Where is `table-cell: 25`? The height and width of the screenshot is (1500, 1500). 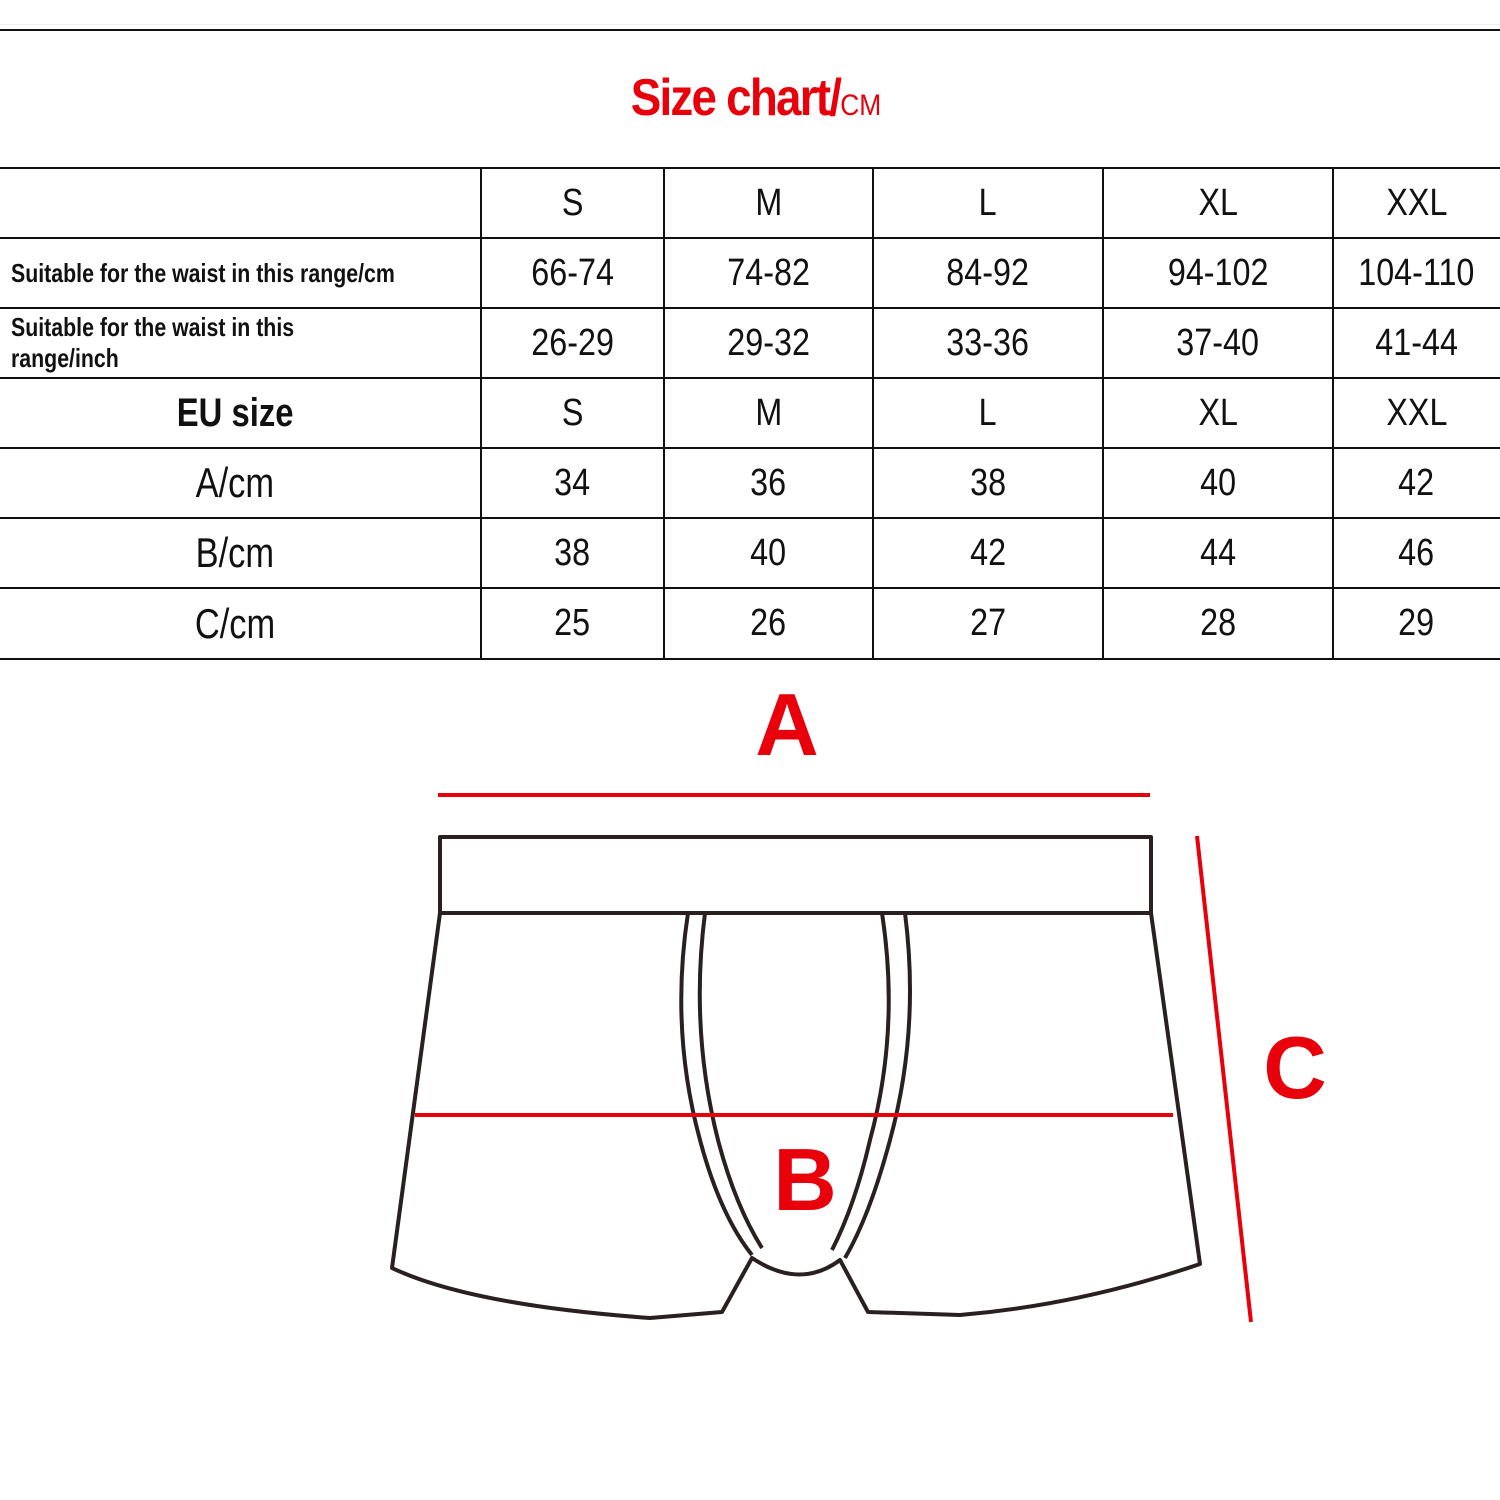
table-cell: 25 is located at coordinates (572, 623).